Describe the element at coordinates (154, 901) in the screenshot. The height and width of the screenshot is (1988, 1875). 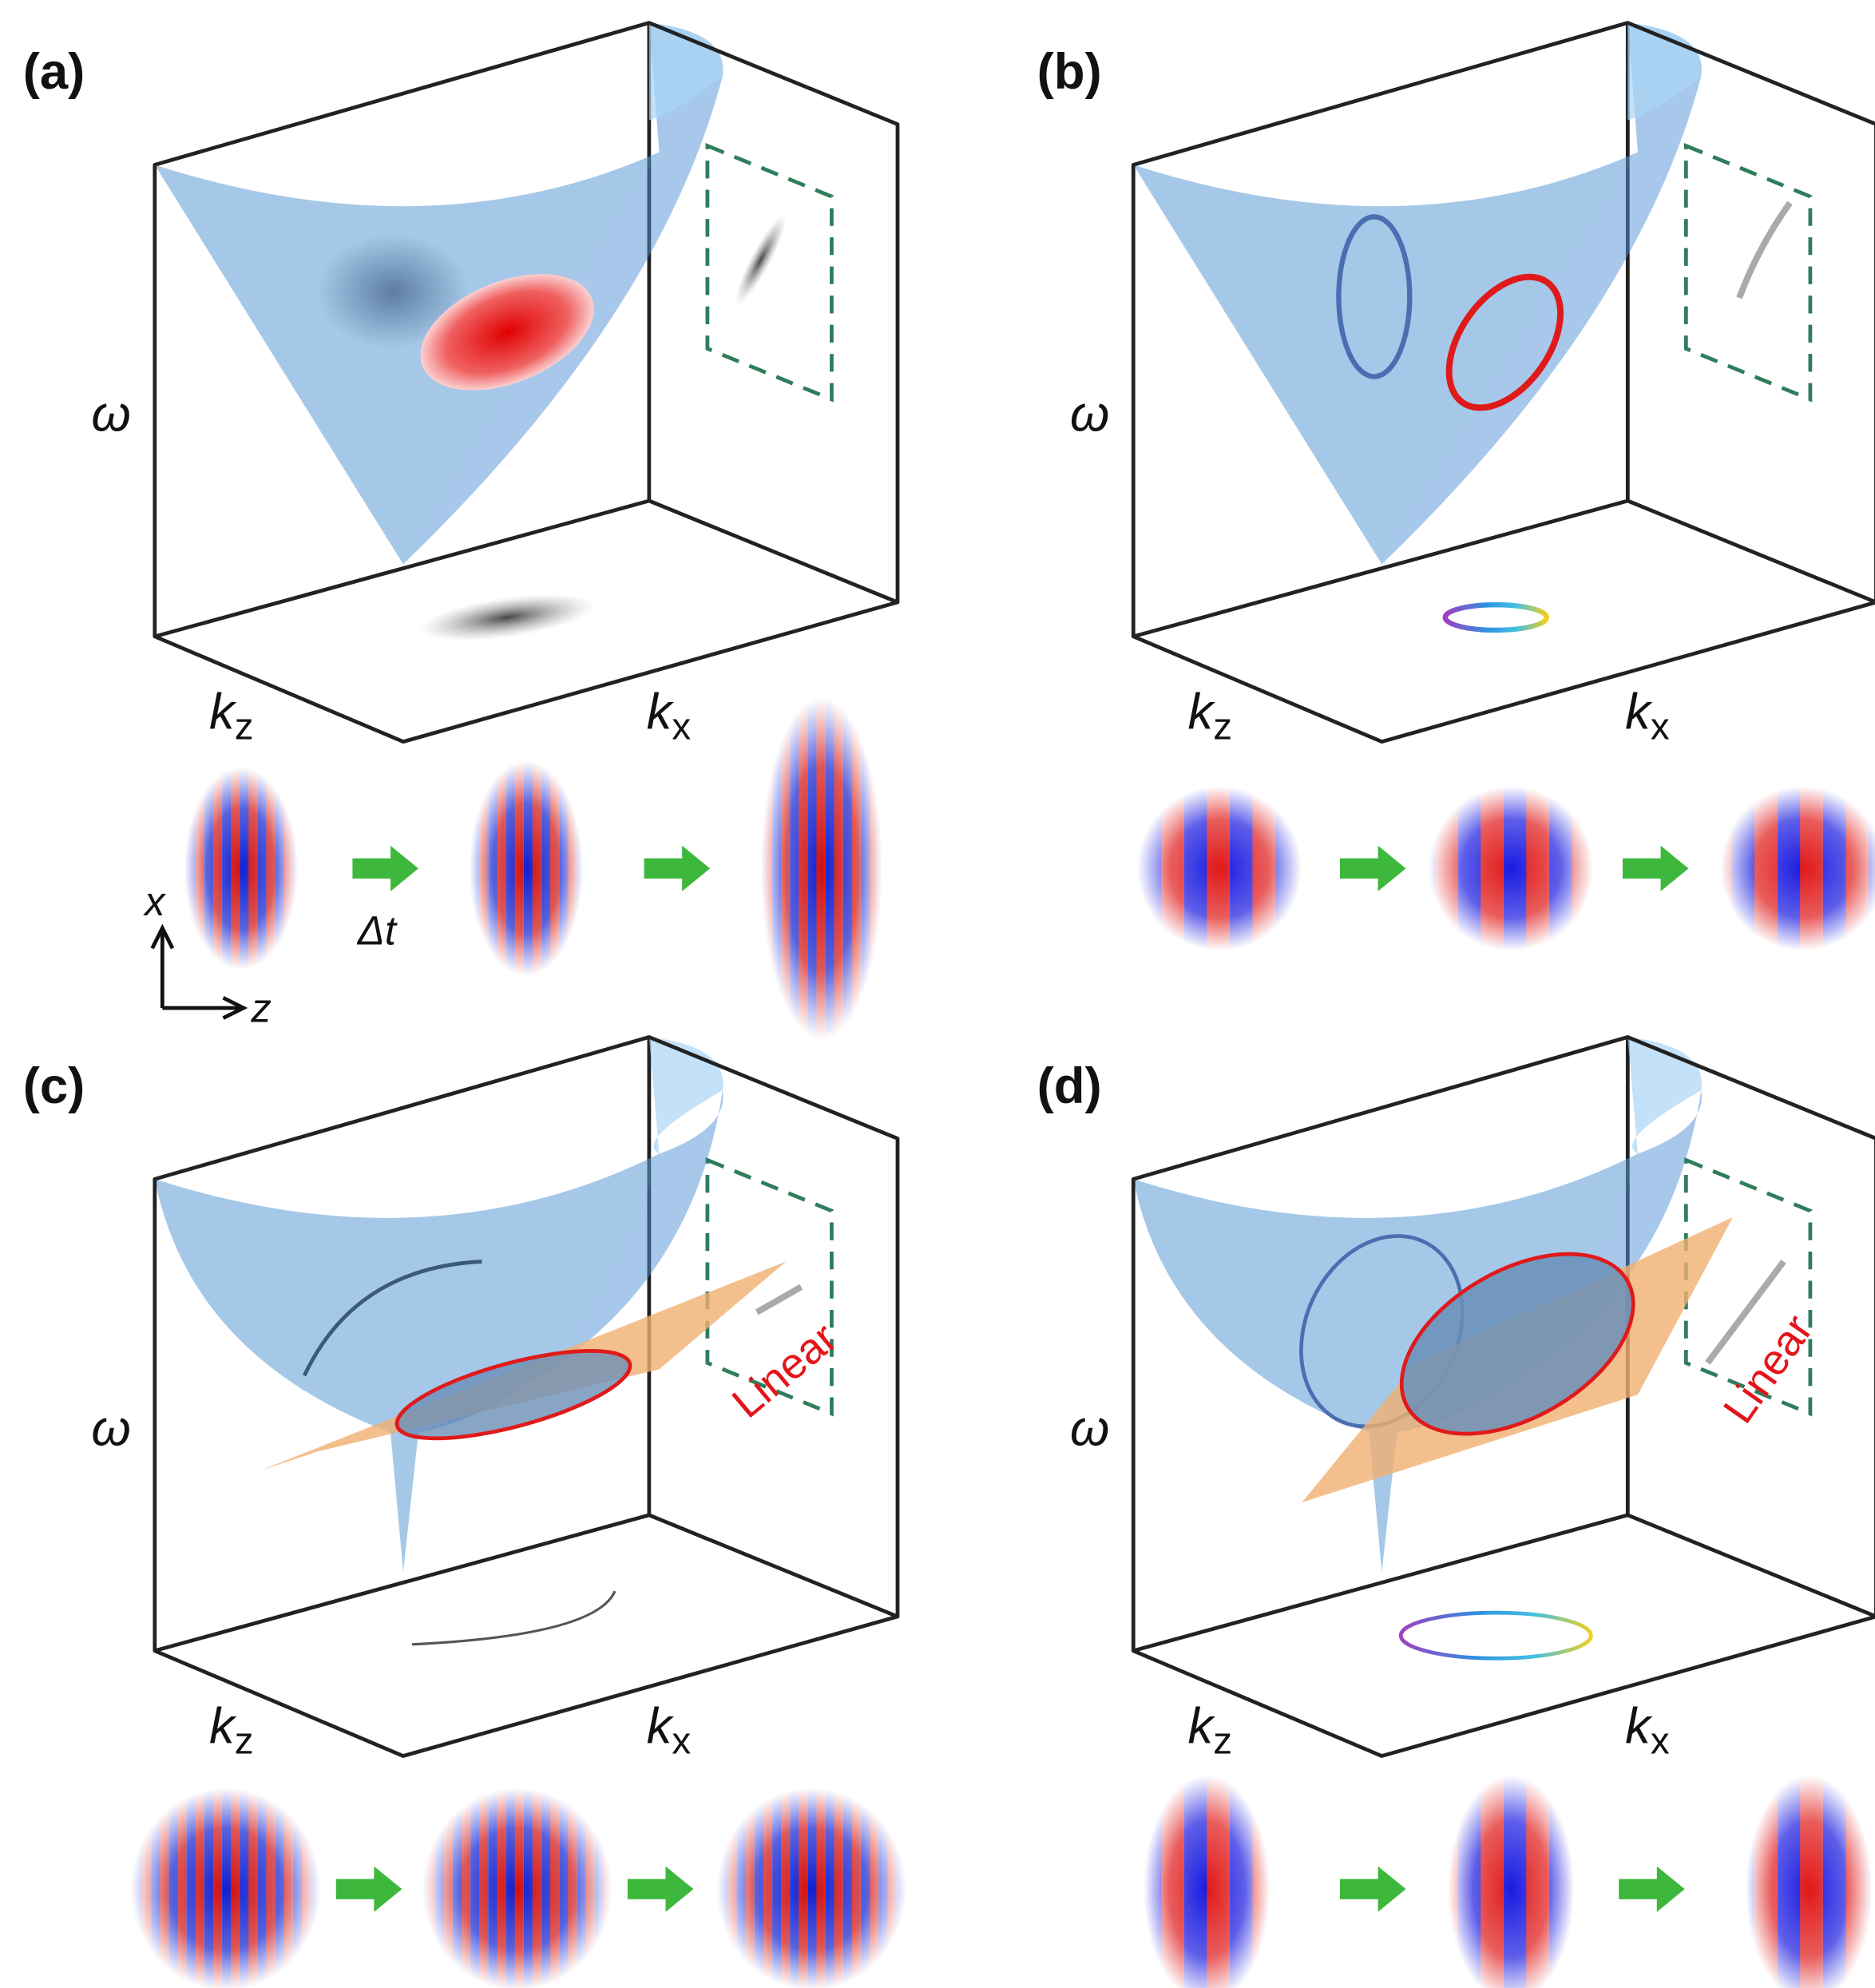
I see `x-axis-label: x` at that location.